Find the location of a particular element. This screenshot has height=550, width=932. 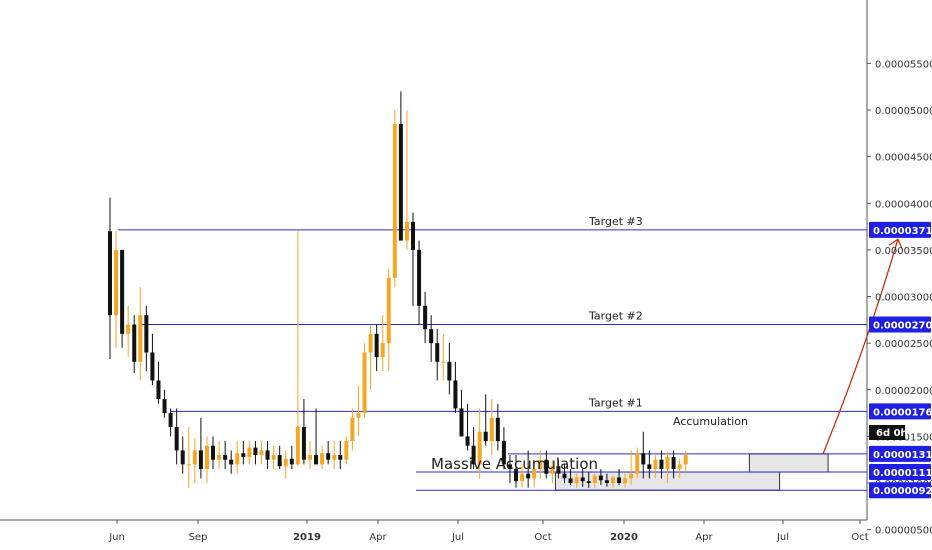

price-badge-text: 0.00003714 is located at coordinates (902, 231).